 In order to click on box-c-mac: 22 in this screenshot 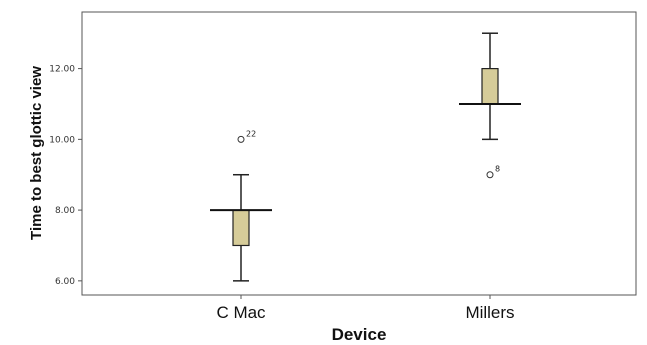, I will do `click(241, 205)`.